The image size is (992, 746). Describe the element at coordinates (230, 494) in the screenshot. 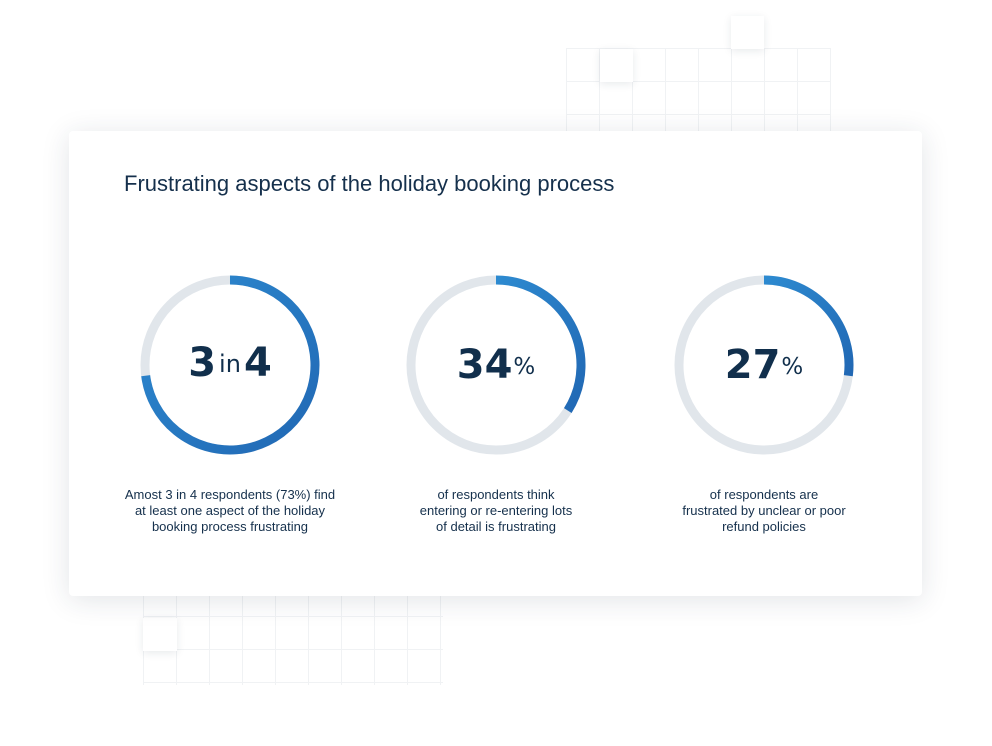

I see `caption-line: Amost 3 in 4 respondents (73%) find` at that location.